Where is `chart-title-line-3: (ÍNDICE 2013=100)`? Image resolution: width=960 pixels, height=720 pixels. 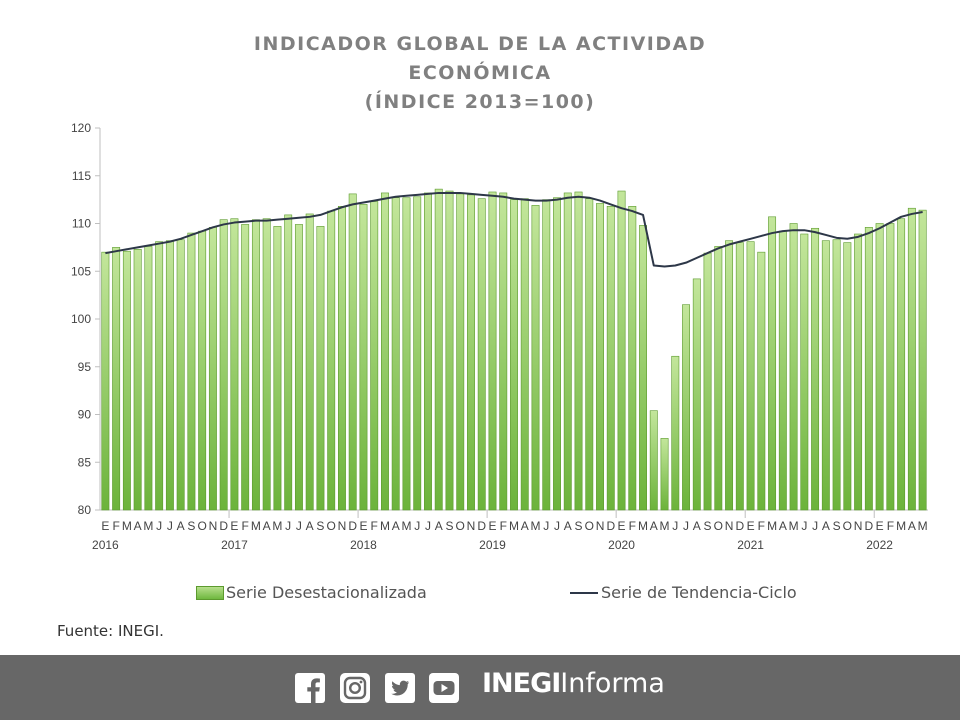 chart-title-line-3: (ÍNDICE 2013=100) is located at coordinates (480, 102).